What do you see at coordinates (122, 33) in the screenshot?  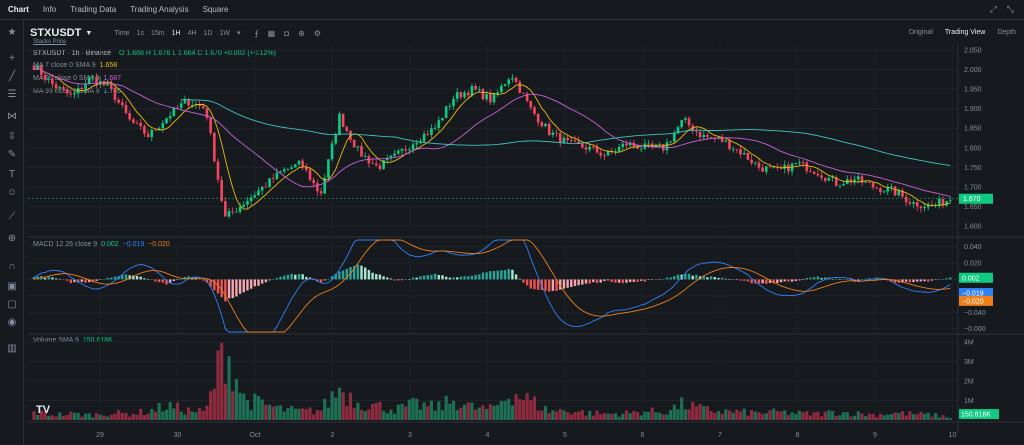 I see `tf-time: Time` at bounding box center [122, 33].